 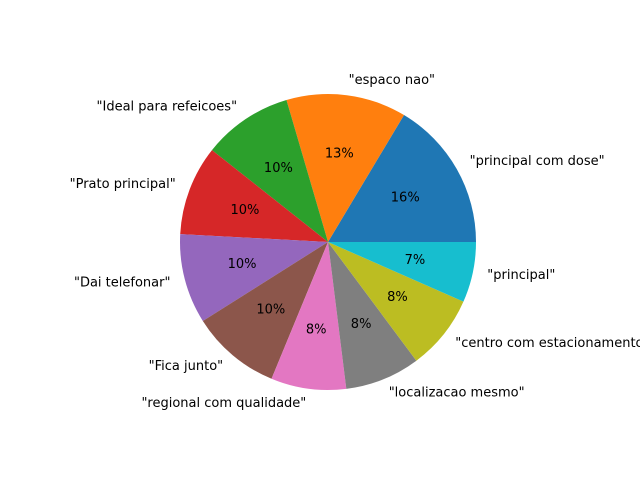 What do you see at coordinates (537, 161) in the screenshot?
I see `category-label-1: "principal com dose"` at bounding box center [537, 161].